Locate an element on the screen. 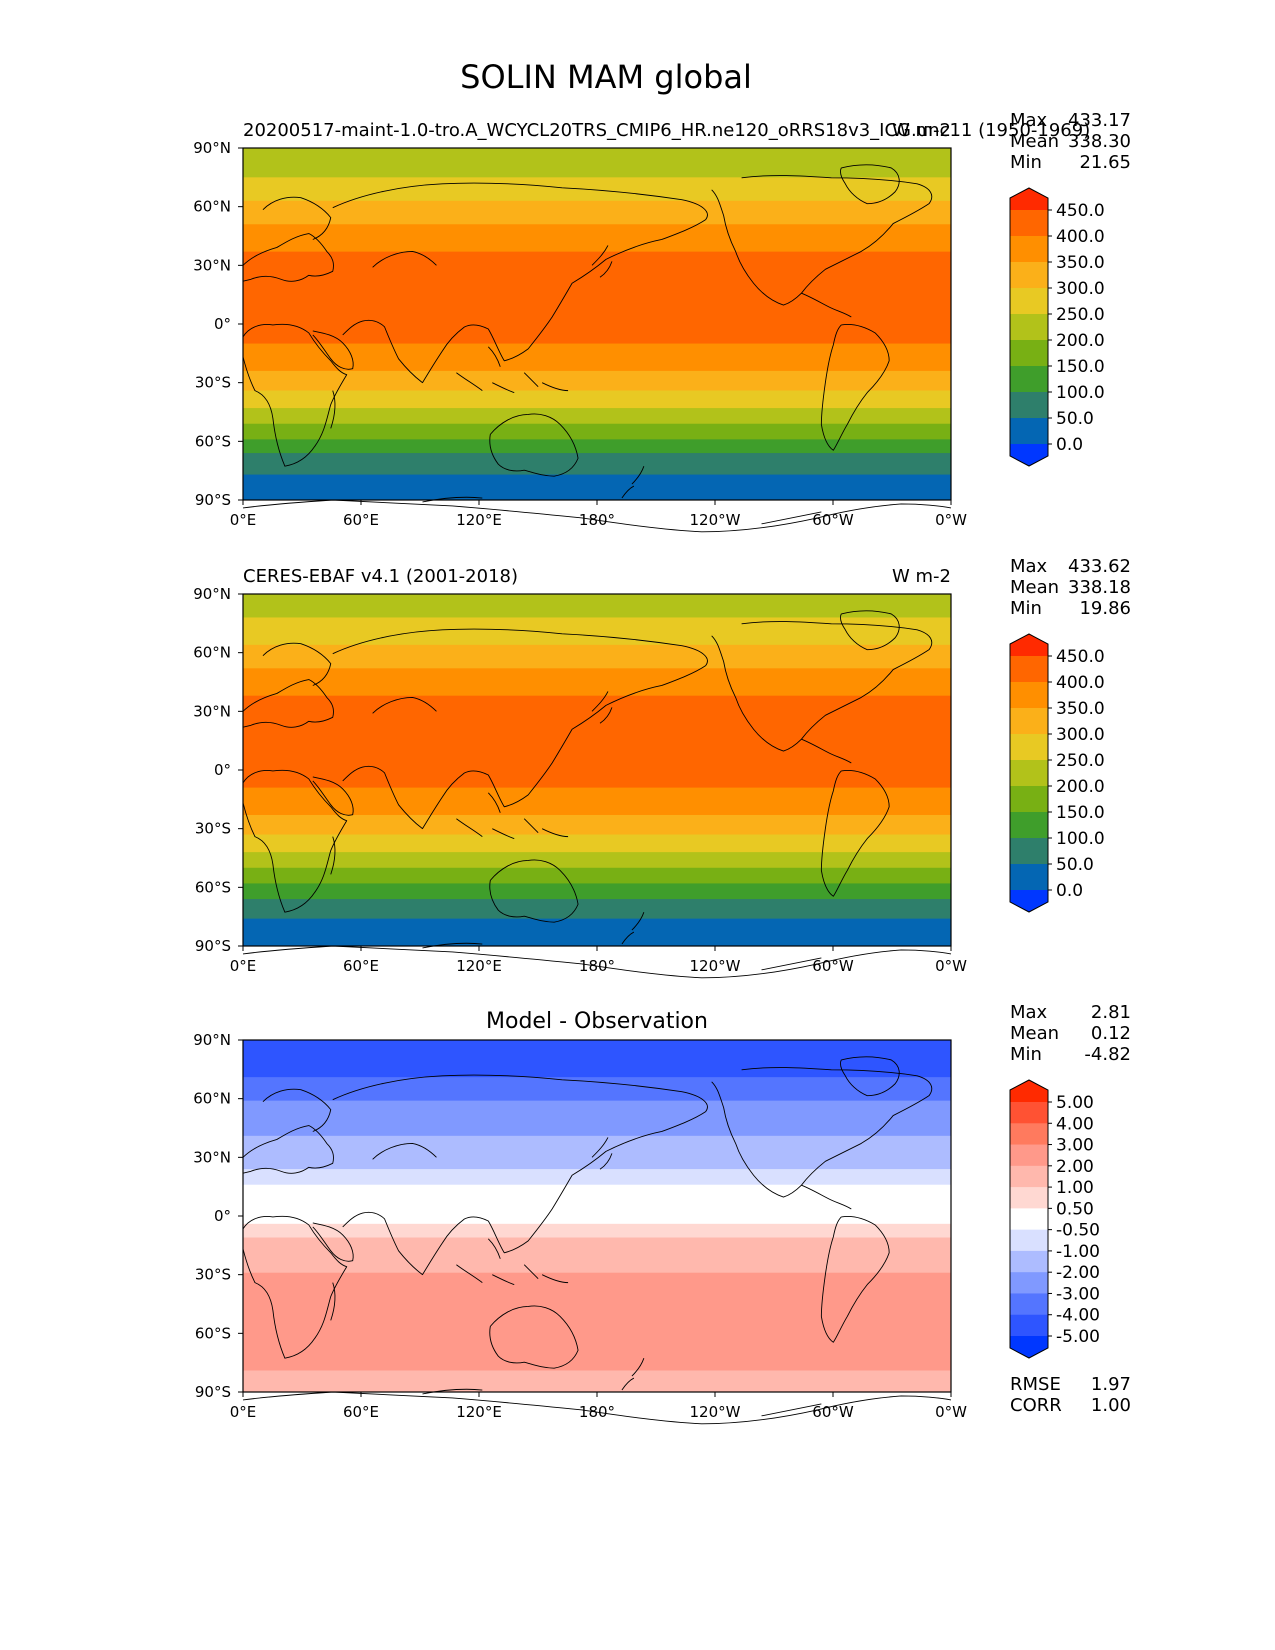 This screenshot has width=1275, height=1650. x-tick-label: 0°E is located at coordinates (243, 520).